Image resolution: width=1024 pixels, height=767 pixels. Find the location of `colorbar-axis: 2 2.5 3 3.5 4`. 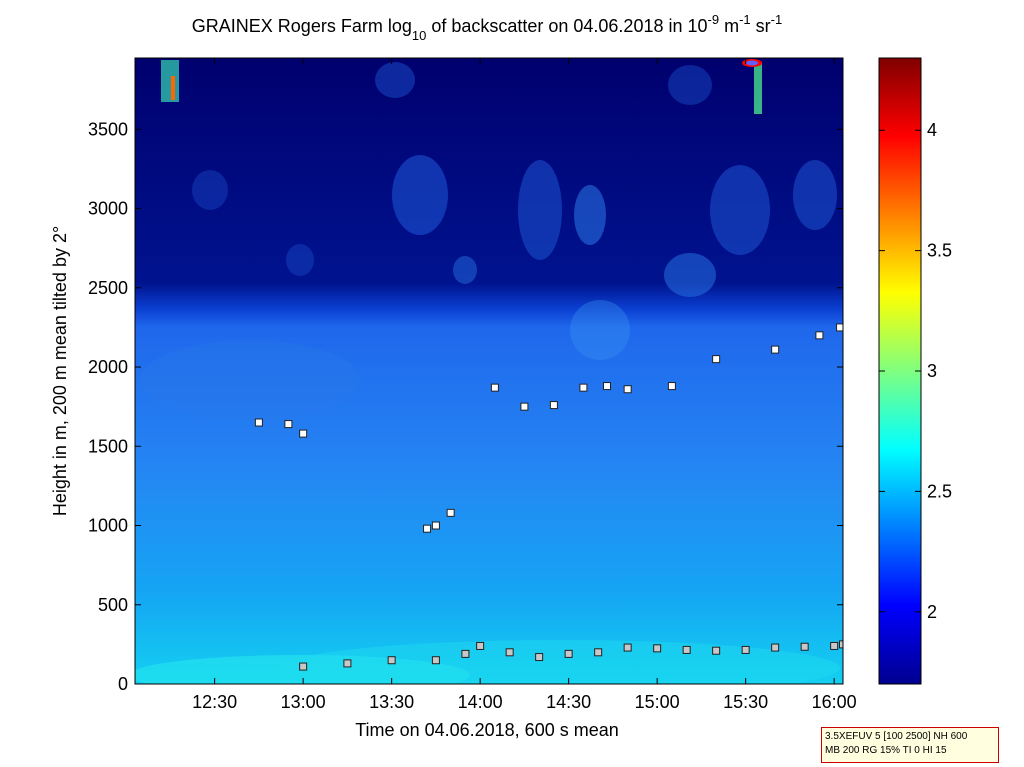

colorbar-axis: 2 2.5 3 3.5 4 is located at coordinates (915, 371).